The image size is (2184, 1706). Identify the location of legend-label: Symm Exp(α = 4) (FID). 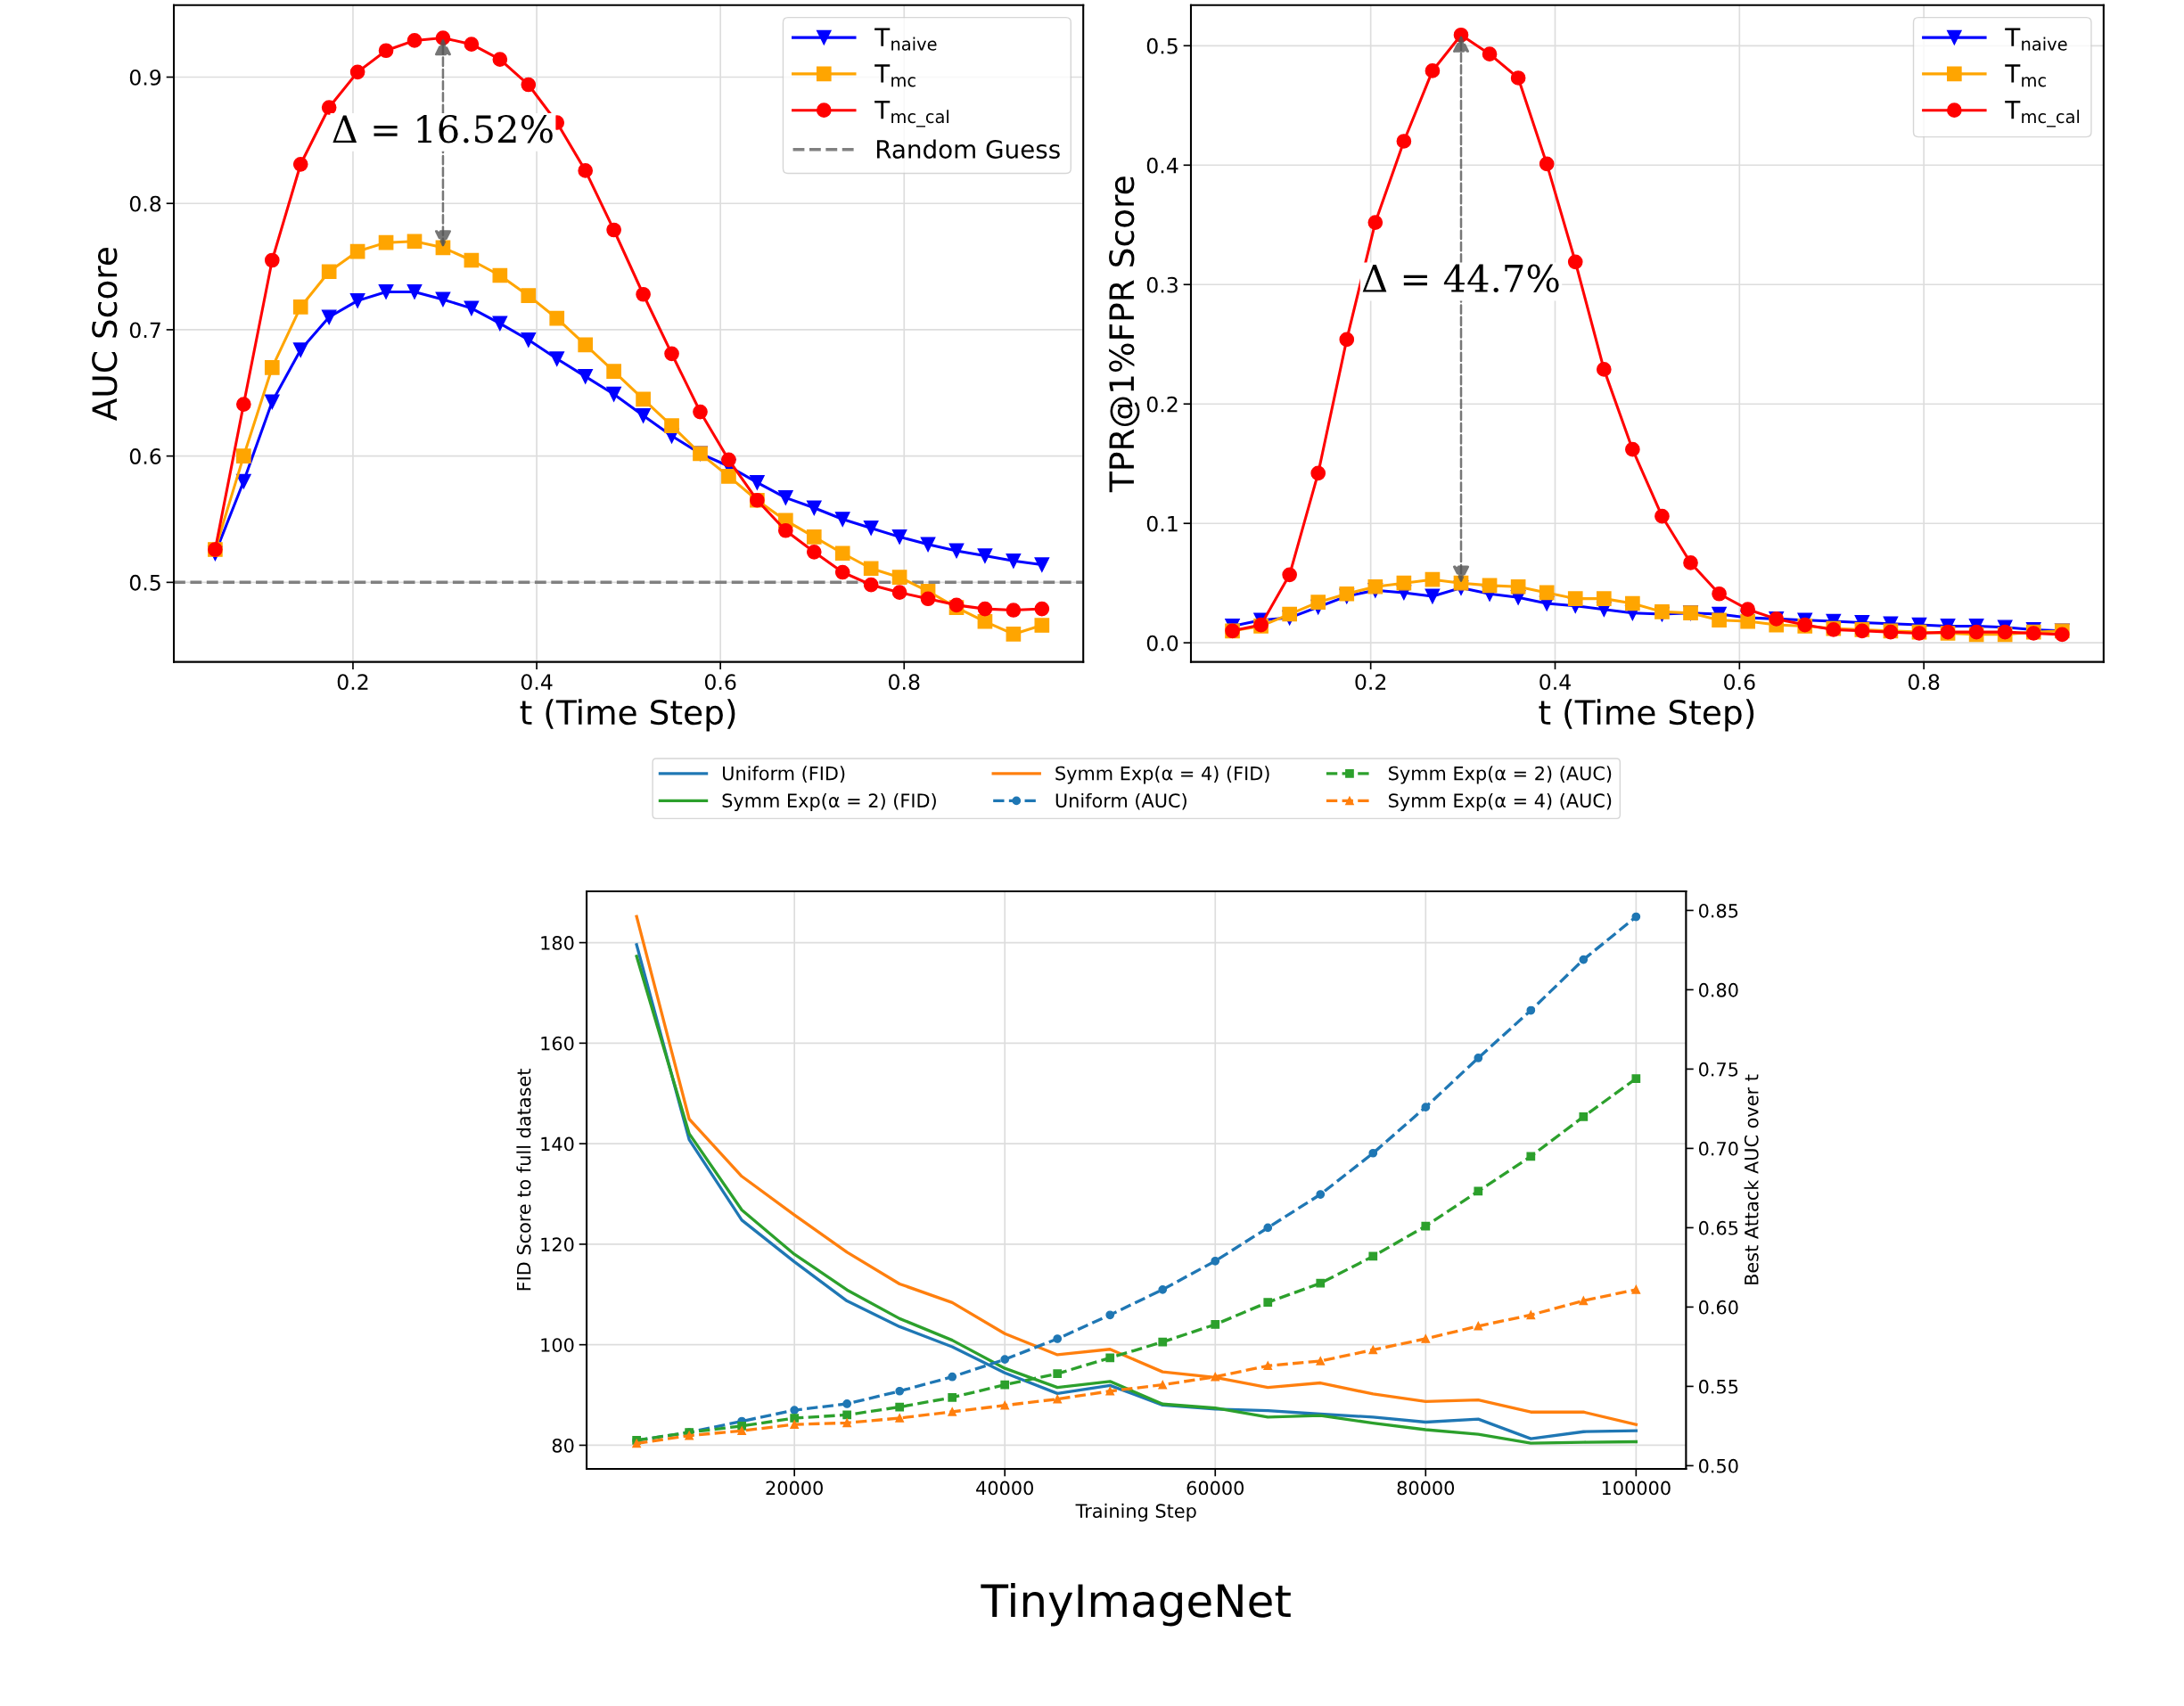
(1162, 775).